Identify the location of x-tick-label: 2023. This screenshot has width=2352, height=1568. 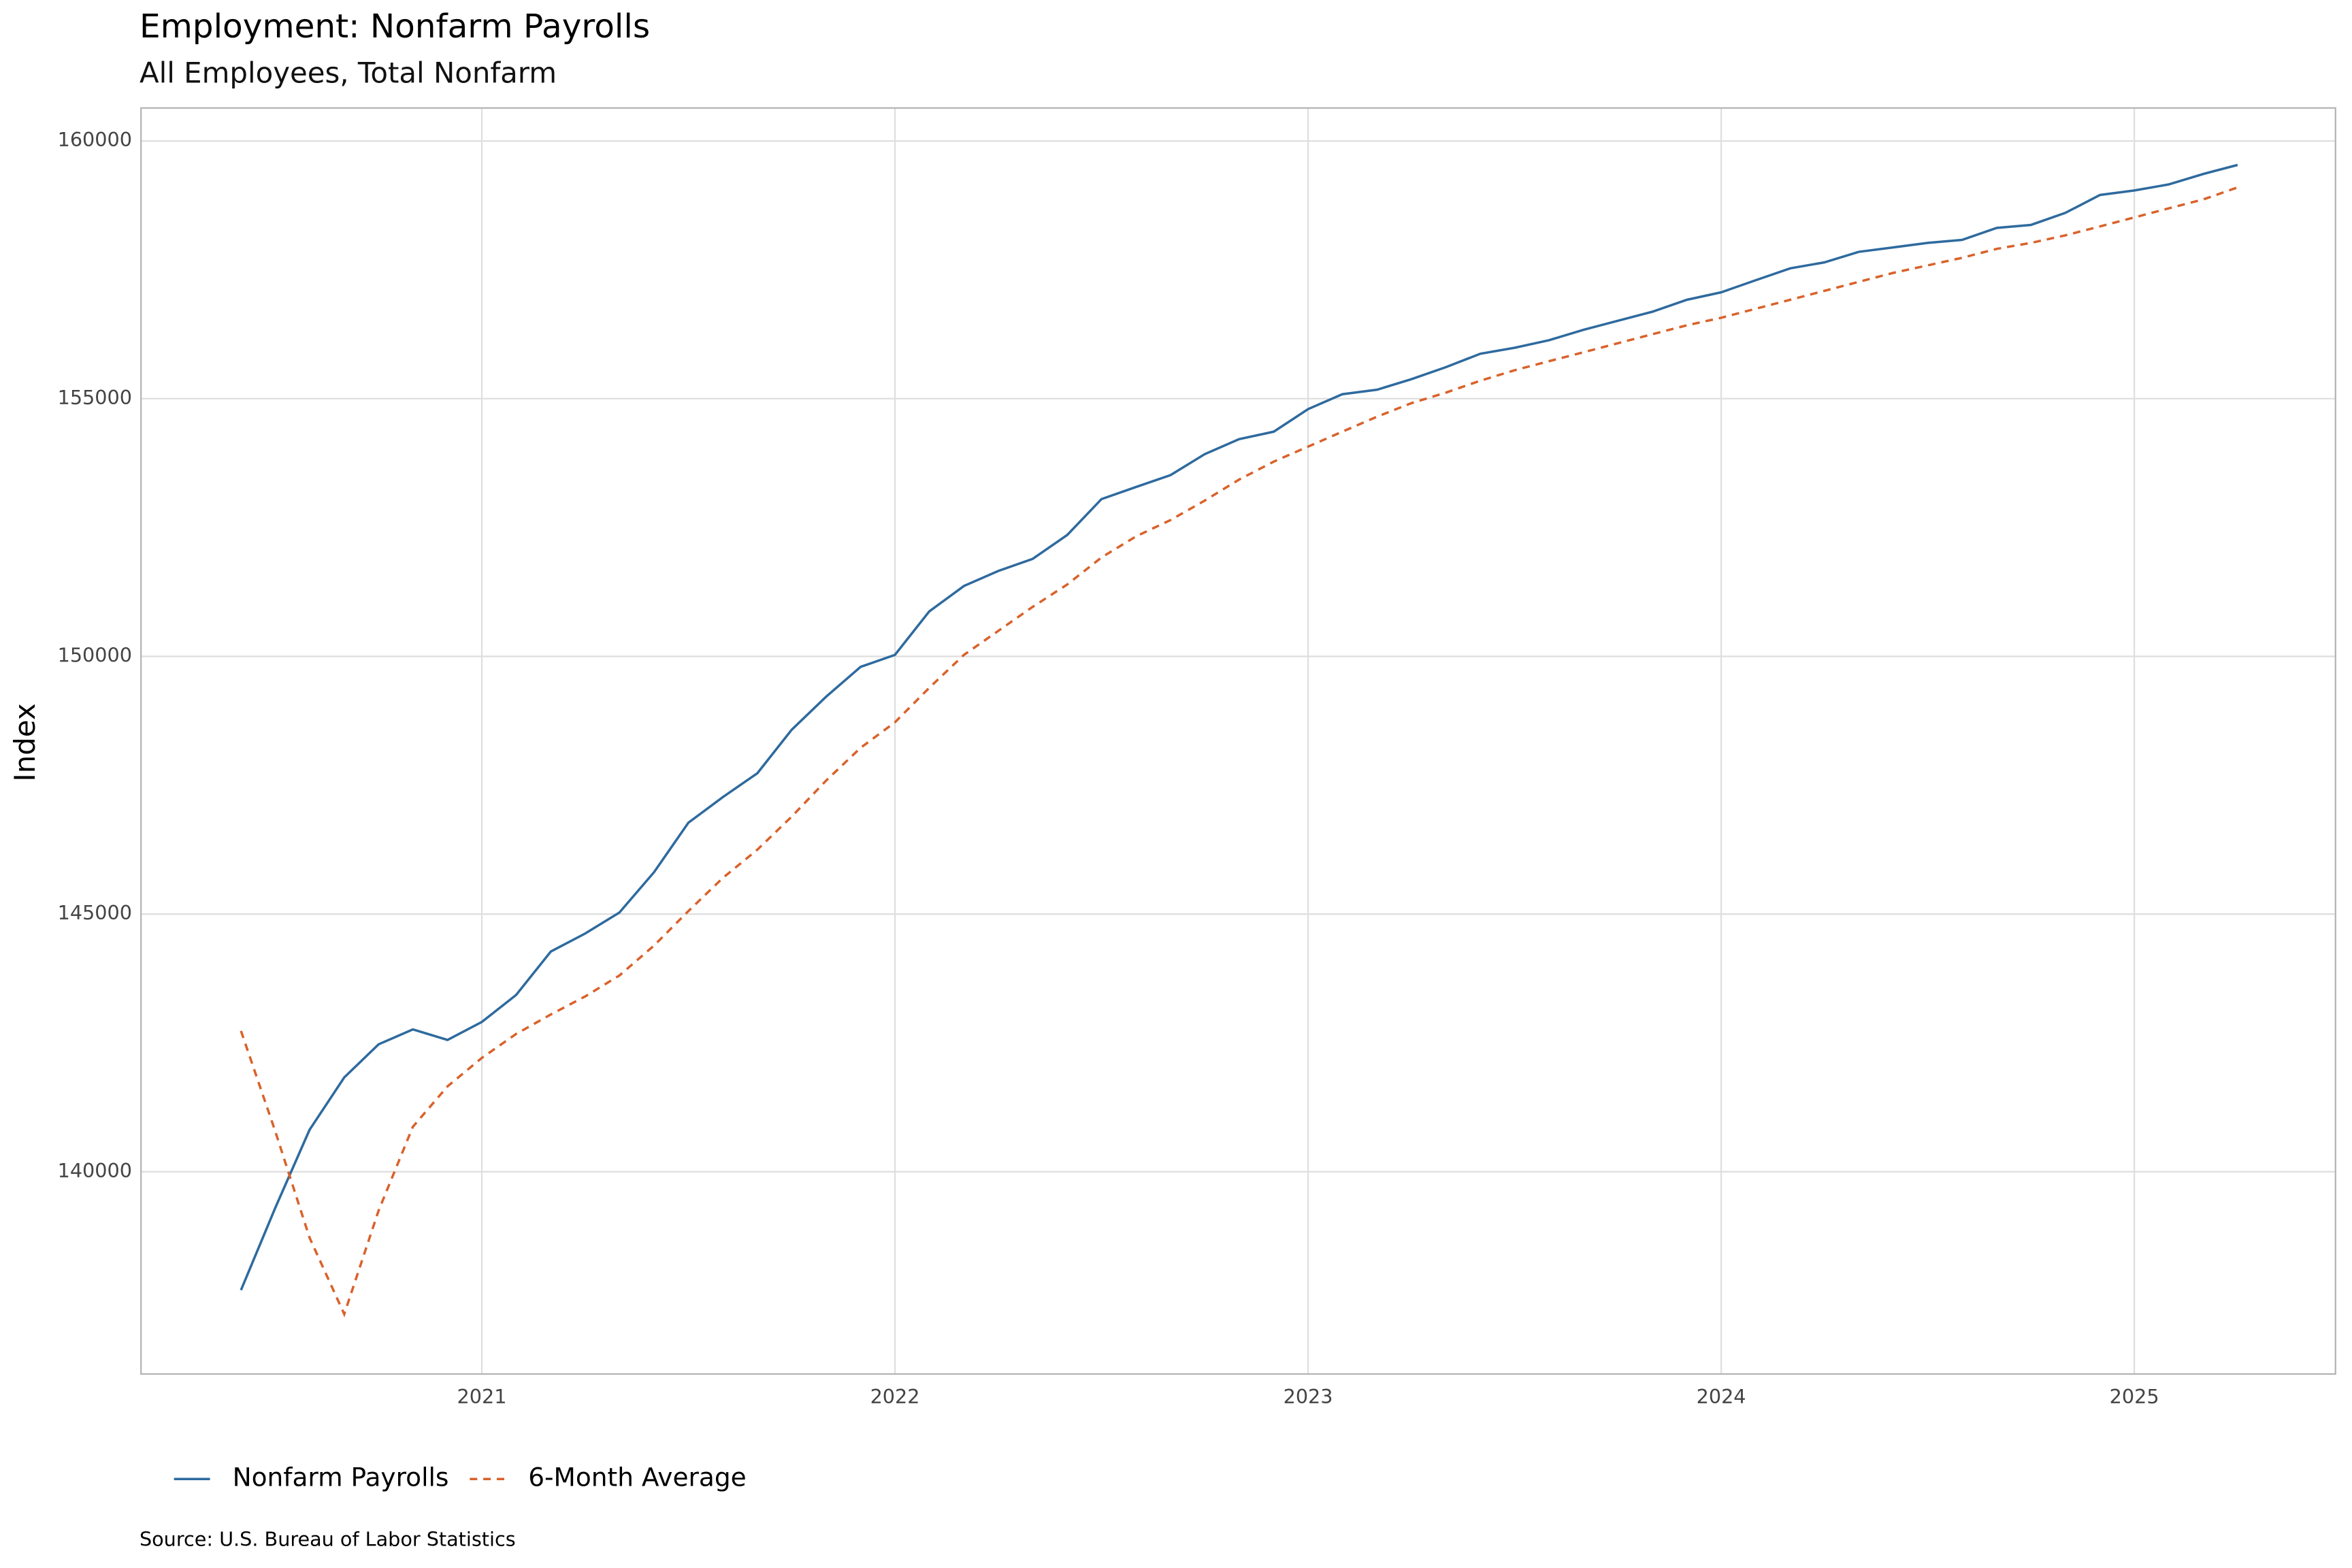
(1308, 1396).